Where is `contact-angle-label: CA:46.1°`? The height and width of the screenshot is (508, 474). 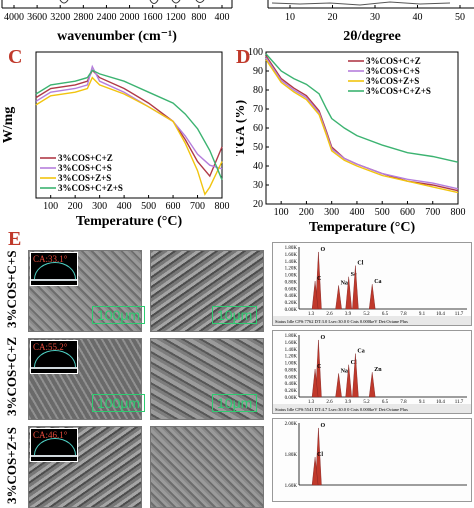 contact-angle-label: CA:46.1° is located at coordinates (50, 435).